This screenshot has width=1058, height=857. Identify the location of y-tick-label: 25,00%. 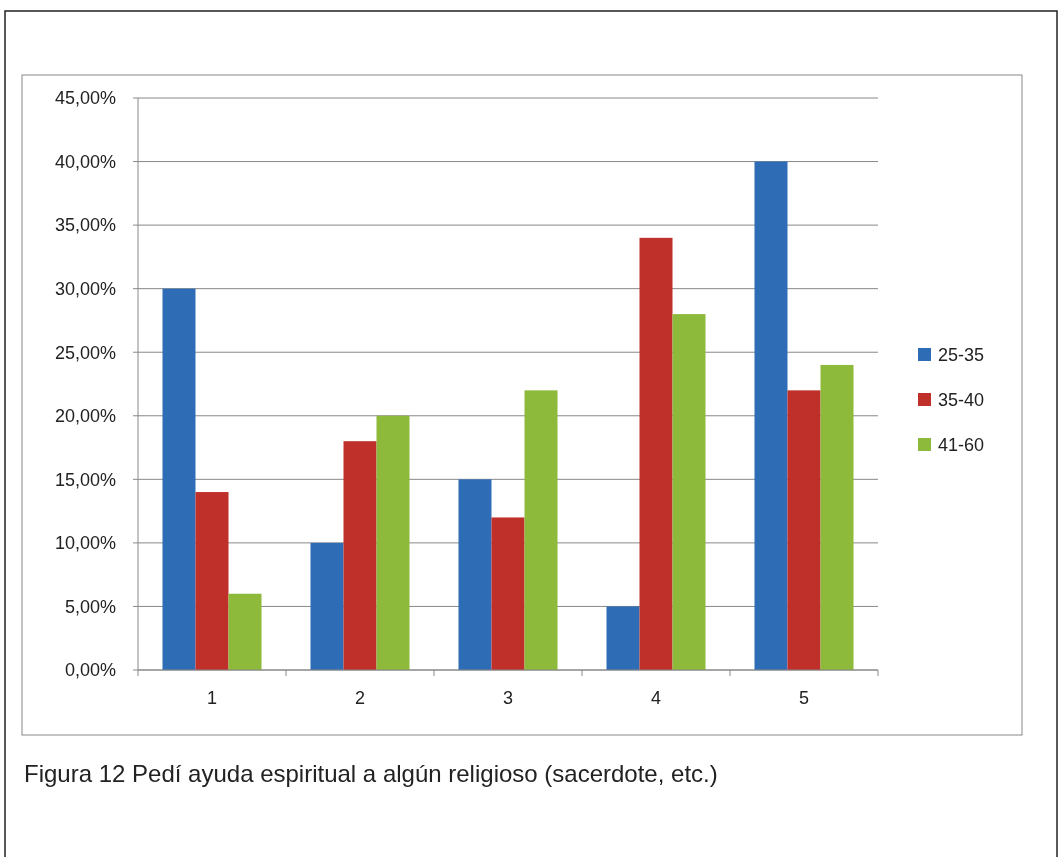
(85, 352).